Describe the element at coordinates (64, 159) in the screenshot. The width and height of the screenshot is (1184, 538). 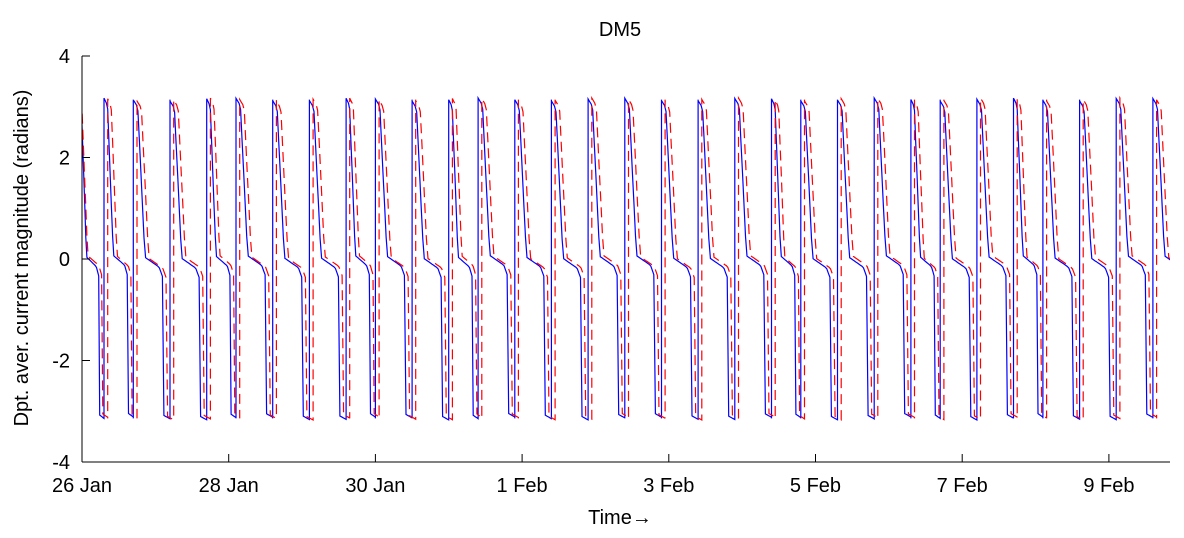
I see `y-tick-label: 2` at that location.